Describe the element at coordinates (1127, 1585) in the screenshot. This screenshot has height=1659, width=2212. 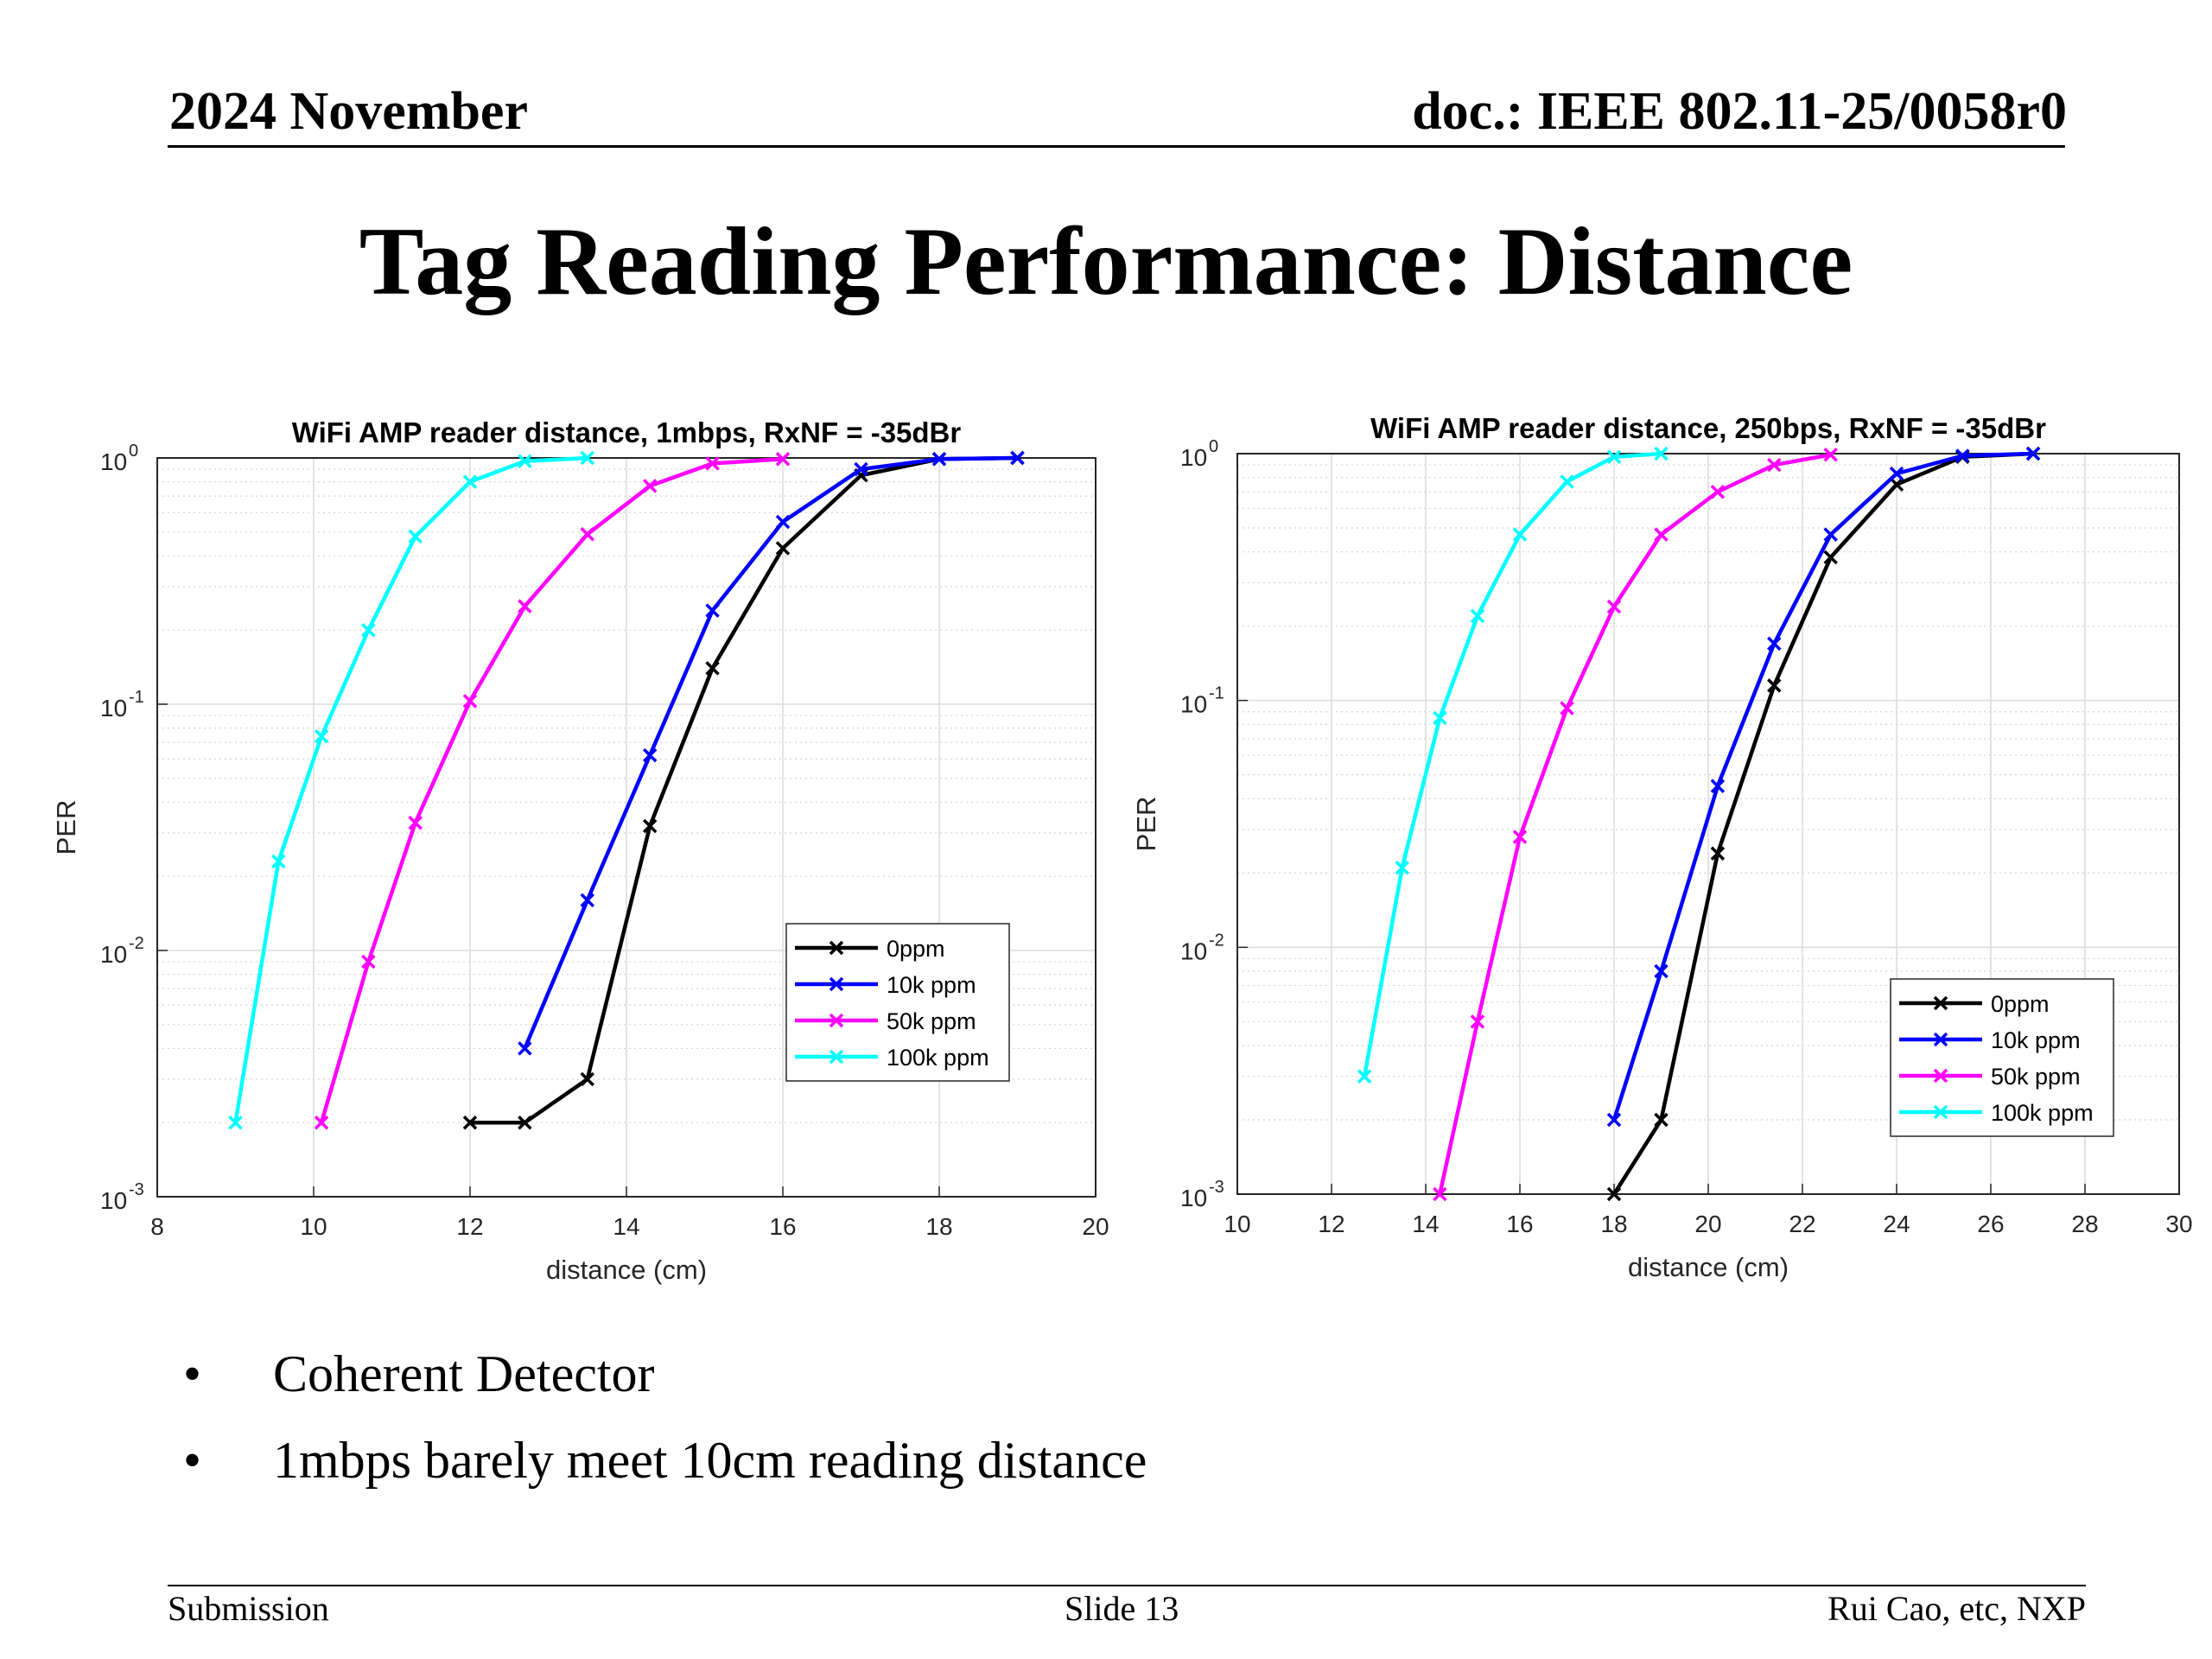
I see `footer-divider` at that location.